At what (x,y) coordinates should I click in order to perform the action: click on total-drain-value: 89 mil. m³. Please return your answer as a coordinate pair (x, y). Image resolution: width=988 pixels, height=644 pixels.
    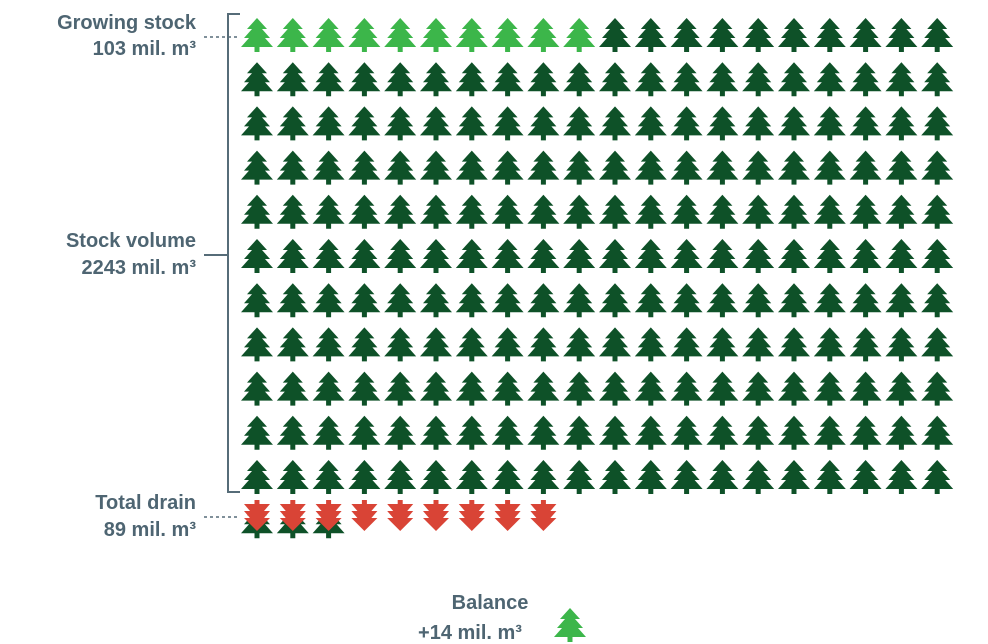
    Looking at the image, I should click on (150, 530).